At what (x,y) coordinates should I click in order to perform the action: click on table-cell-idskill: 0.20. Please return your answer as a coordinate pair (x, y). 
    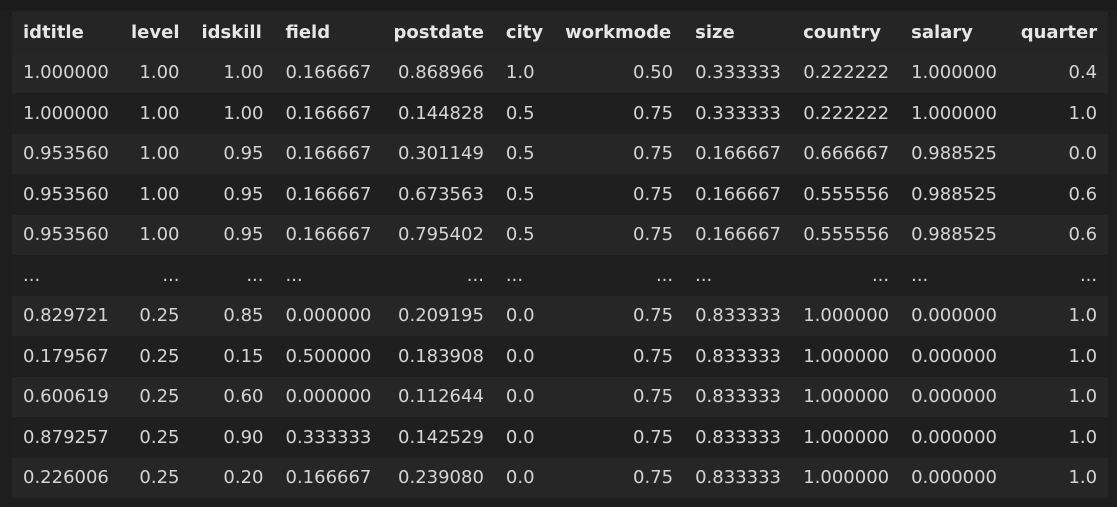
    Looking at the image, I should click on (232, 477).